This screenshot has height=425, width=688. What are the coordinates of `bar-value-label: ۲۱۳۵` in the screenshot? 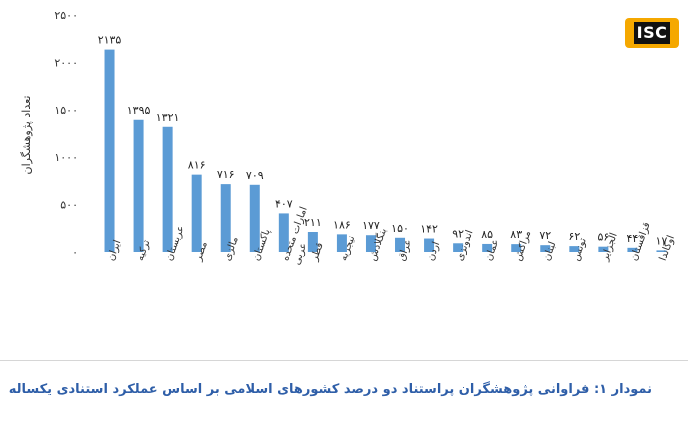 It's located at (110, 40).